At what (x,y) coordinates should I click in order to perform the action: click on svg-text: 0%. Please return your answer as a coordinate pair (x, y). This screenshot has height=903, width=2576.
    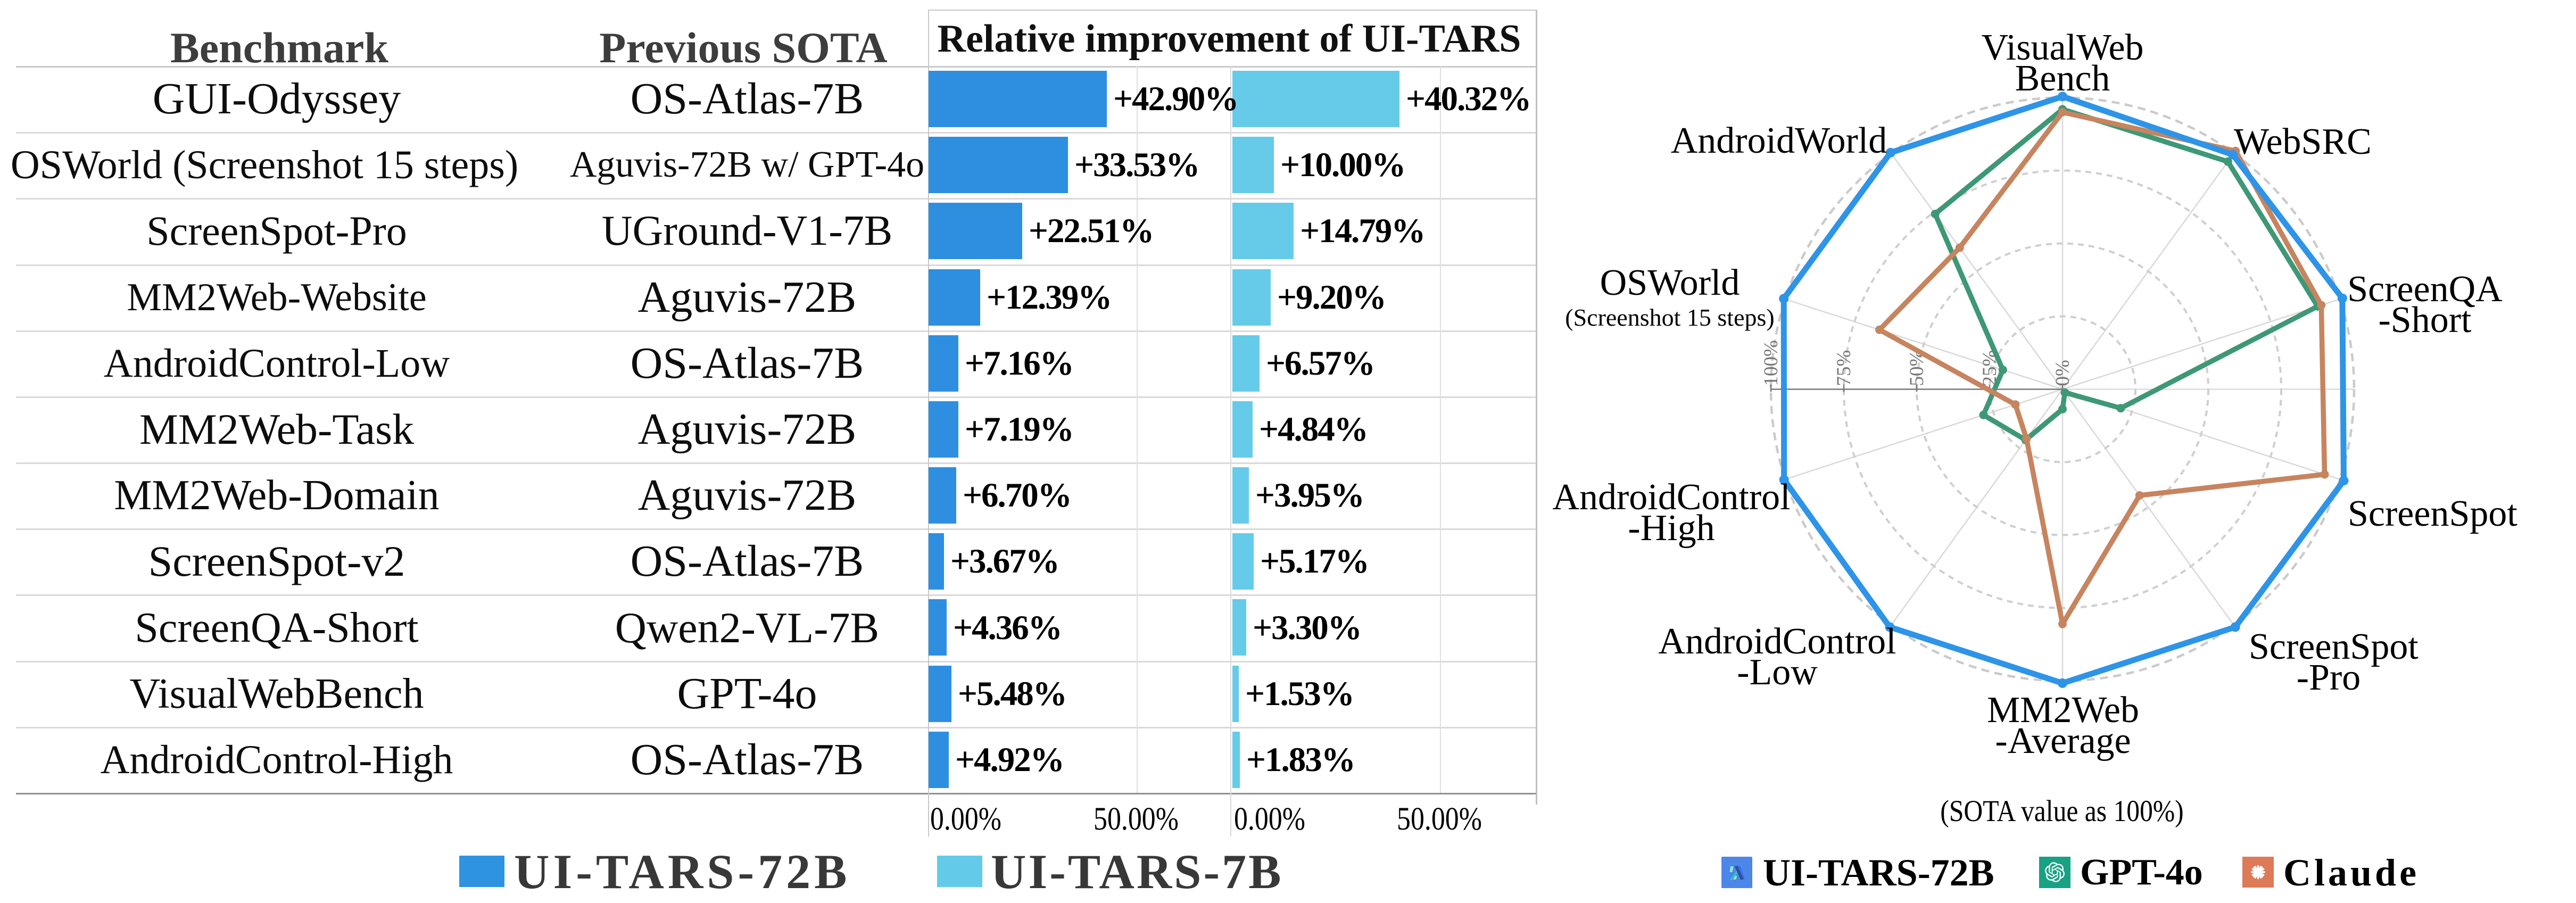
    Looking at the image, I should click on (2063, 373).